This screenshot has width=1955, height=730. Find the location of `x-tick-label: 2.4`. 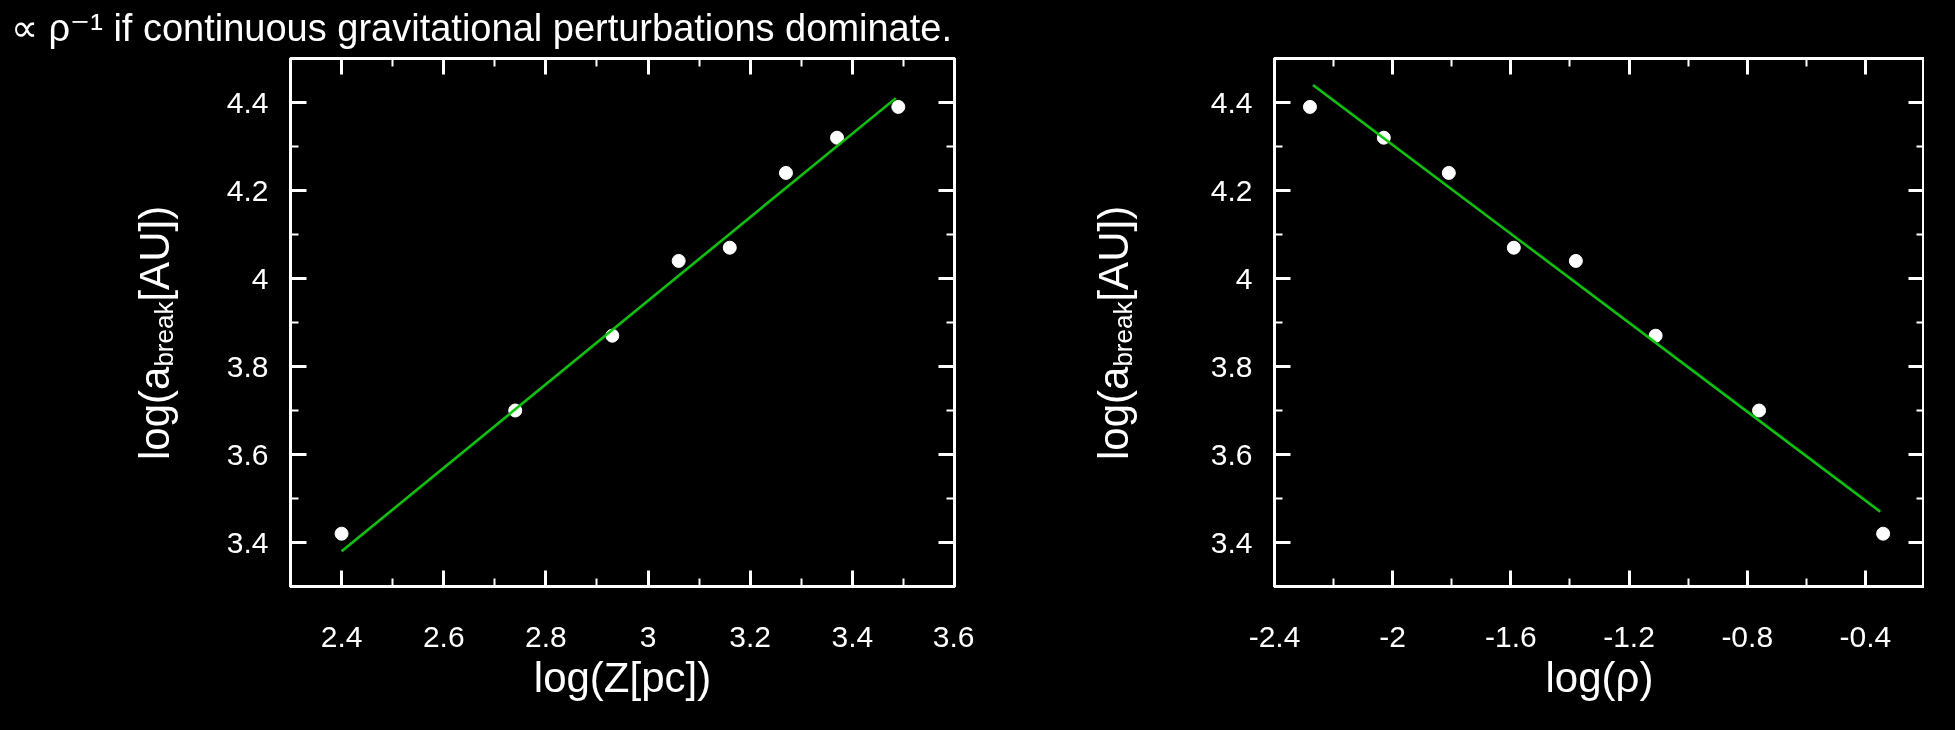

x-tick-label: 2.4 is located at coordinates (341, 636).